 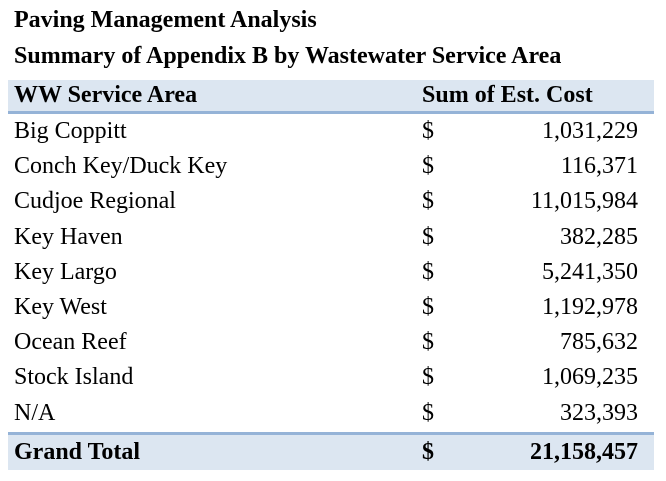 I want to click on service-area-cell: Key Largo, so click(x=65, y=271).